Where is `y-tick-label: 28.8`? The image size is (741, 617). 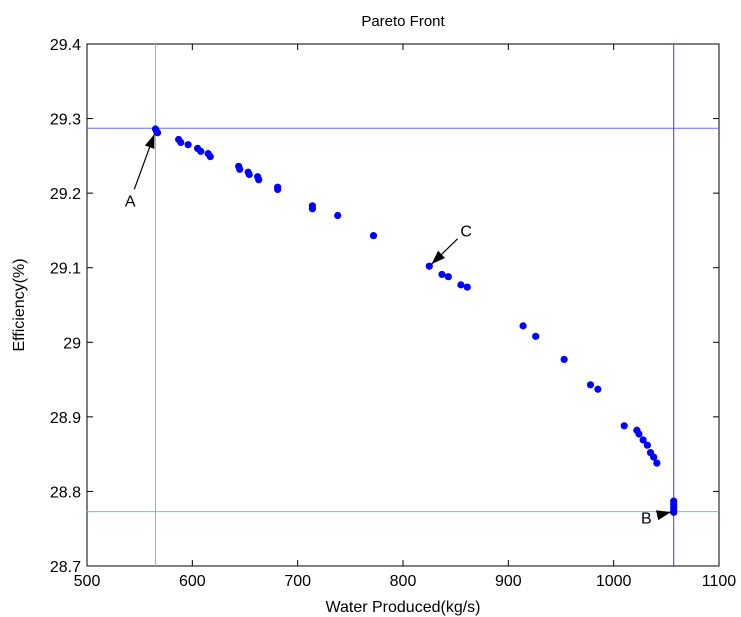 y-tick-label: 28.8 is located at coordinates (65, 492).